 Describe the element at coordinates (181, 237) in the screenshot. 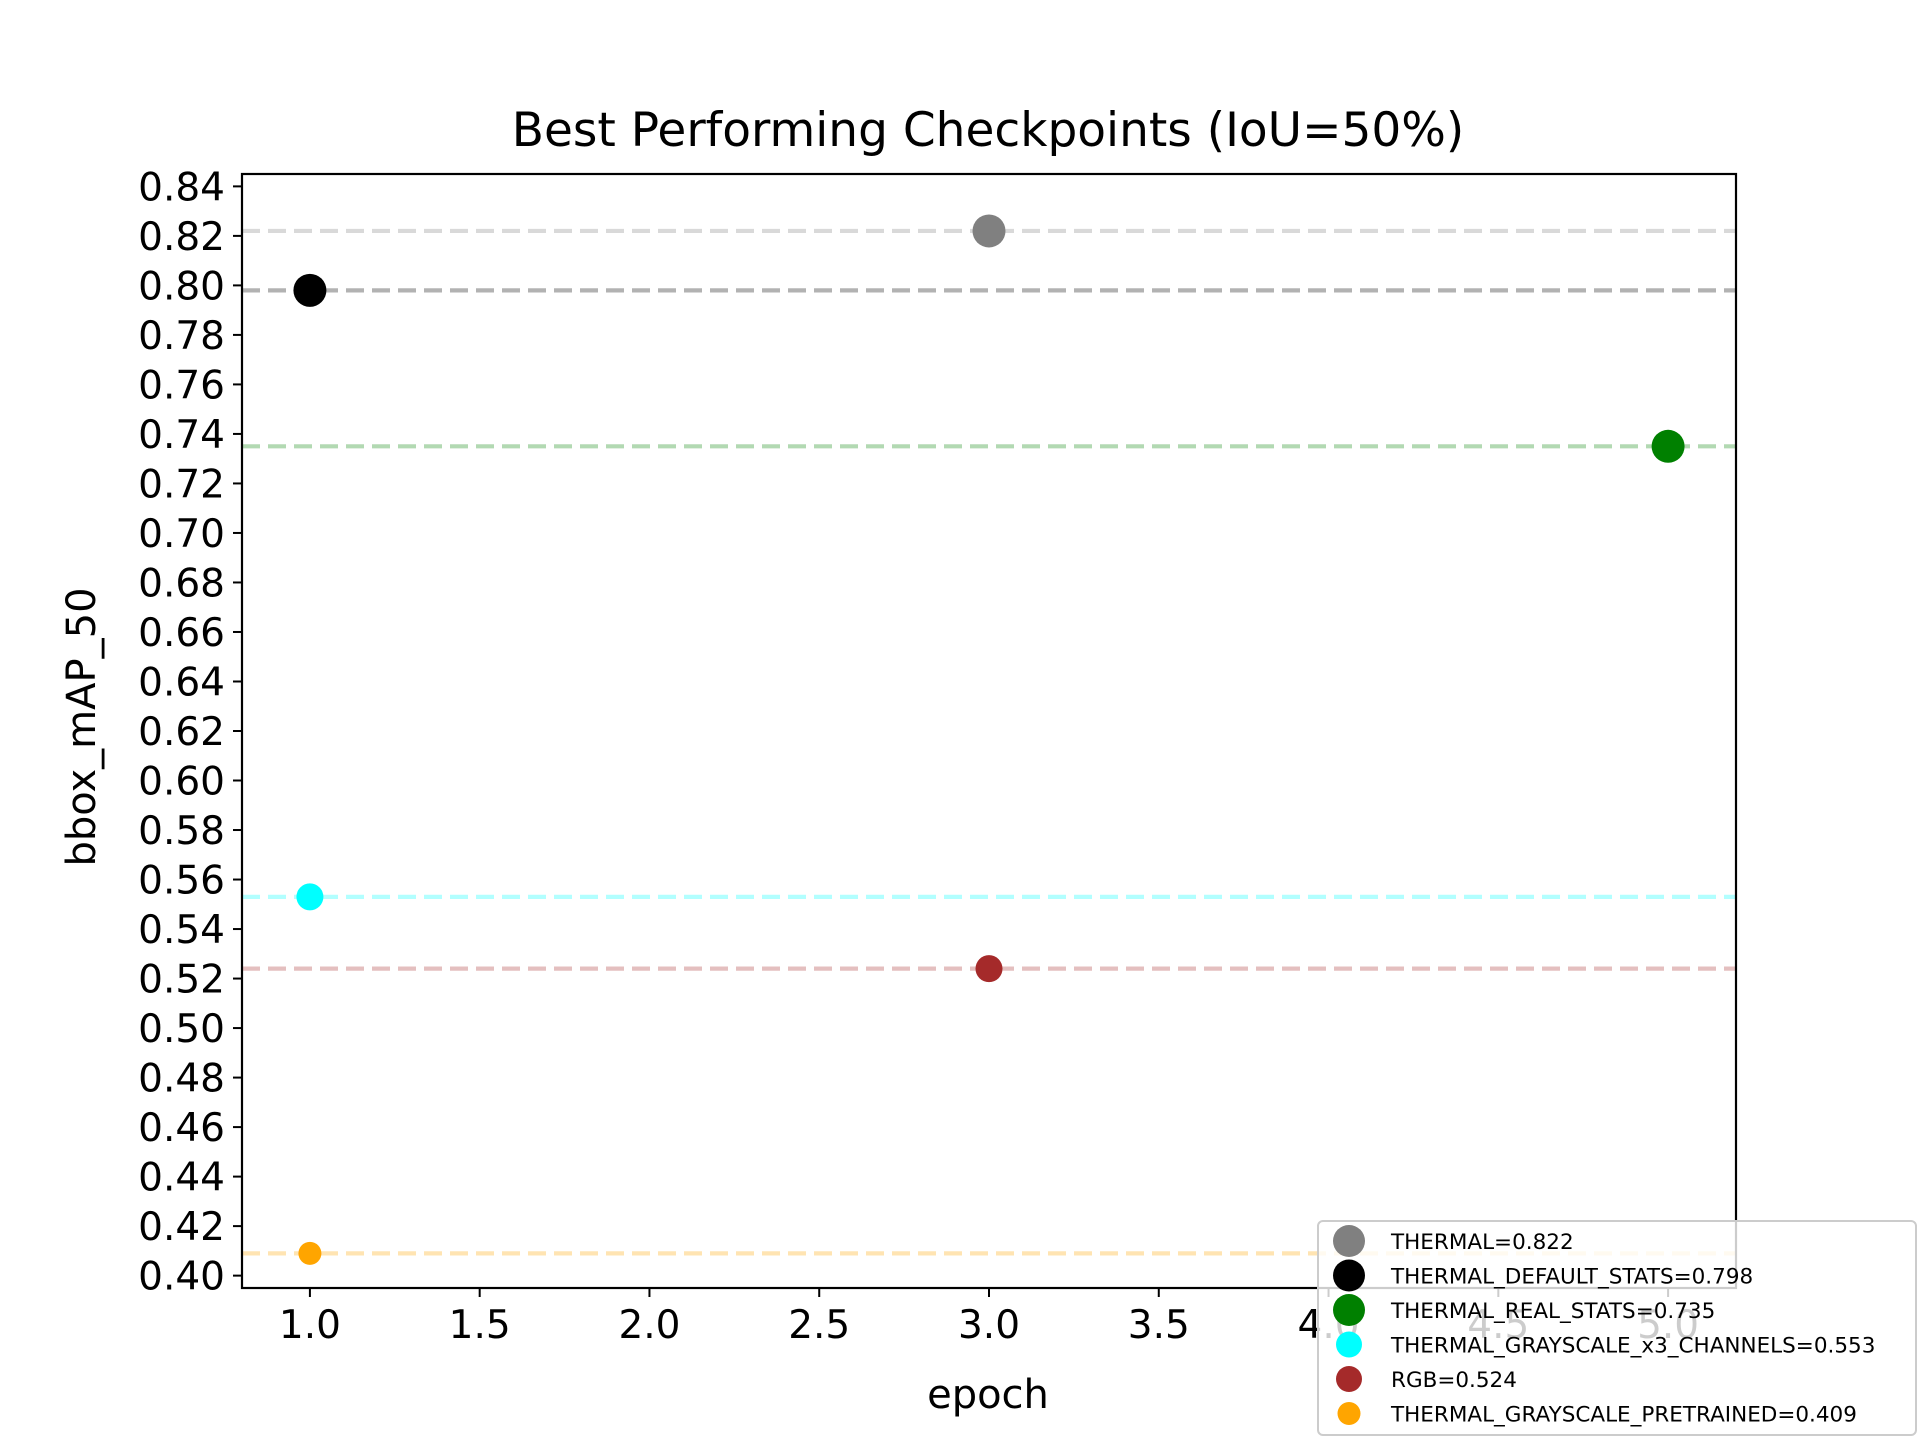

I see `y-tick-label: 0.82` at that location.